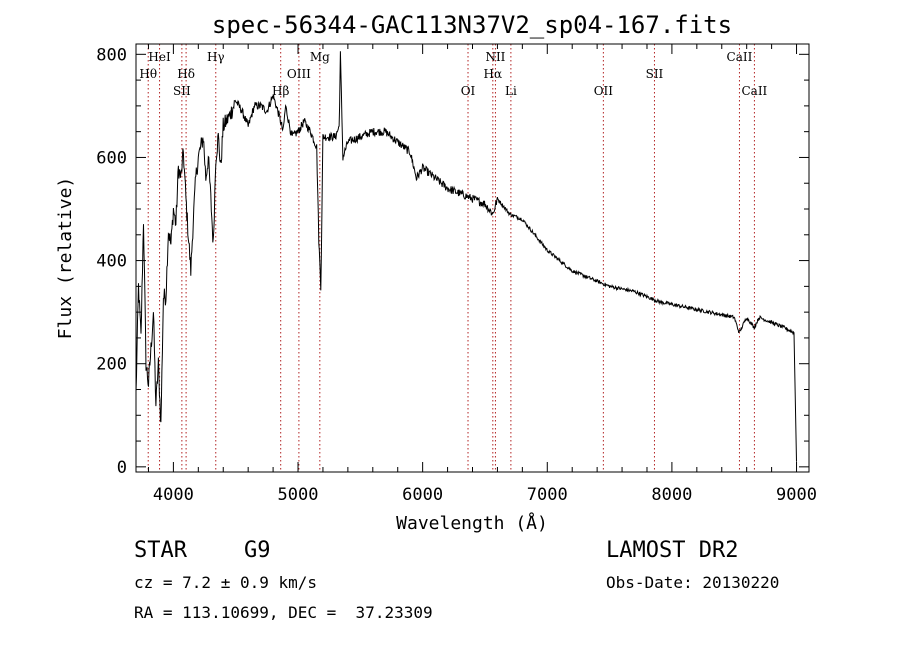 Image resolution: width=900 pixels, height=649 pixels. I want to click on line-marker-label: NII, so click(495, 57).